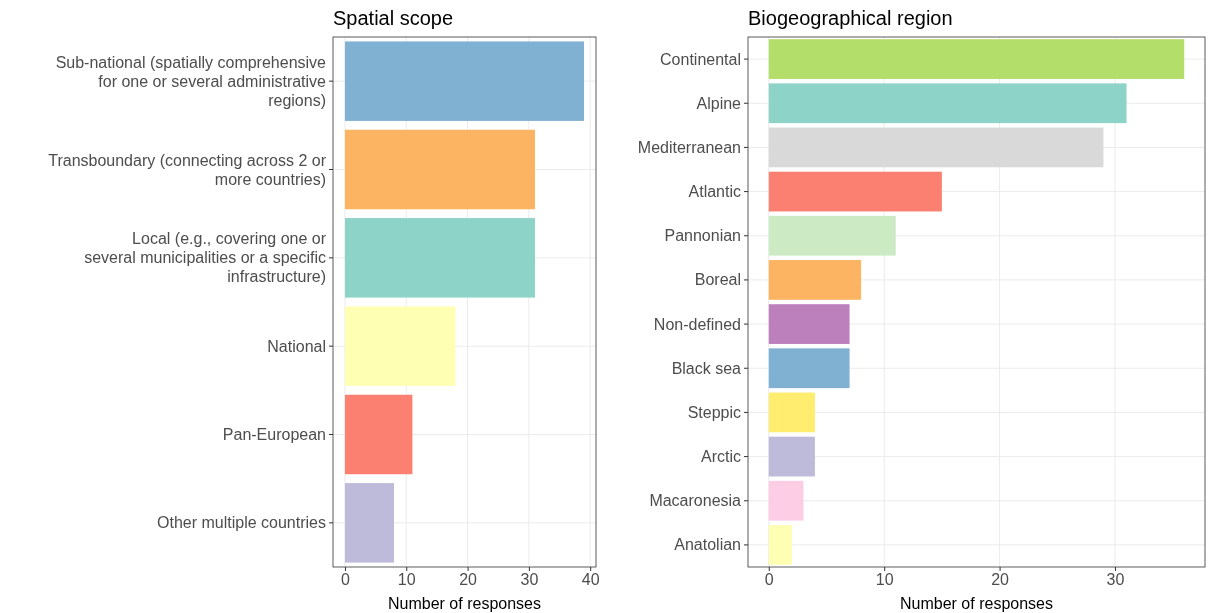 This screenshot has height=613, width=1209. What do you see at coordinates (707, 545) in the screenshot?
I see `y-tick-label: Anatolian` at bounding box center [707, 545].